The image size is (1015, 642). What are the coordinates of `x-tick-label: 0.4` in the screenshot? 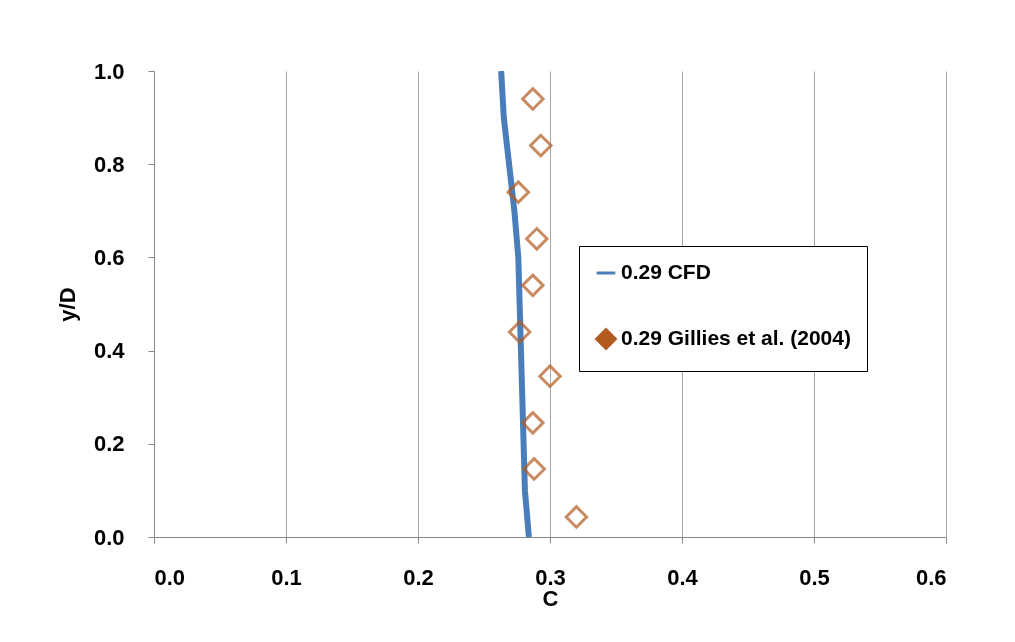 It's located at (683, 577).